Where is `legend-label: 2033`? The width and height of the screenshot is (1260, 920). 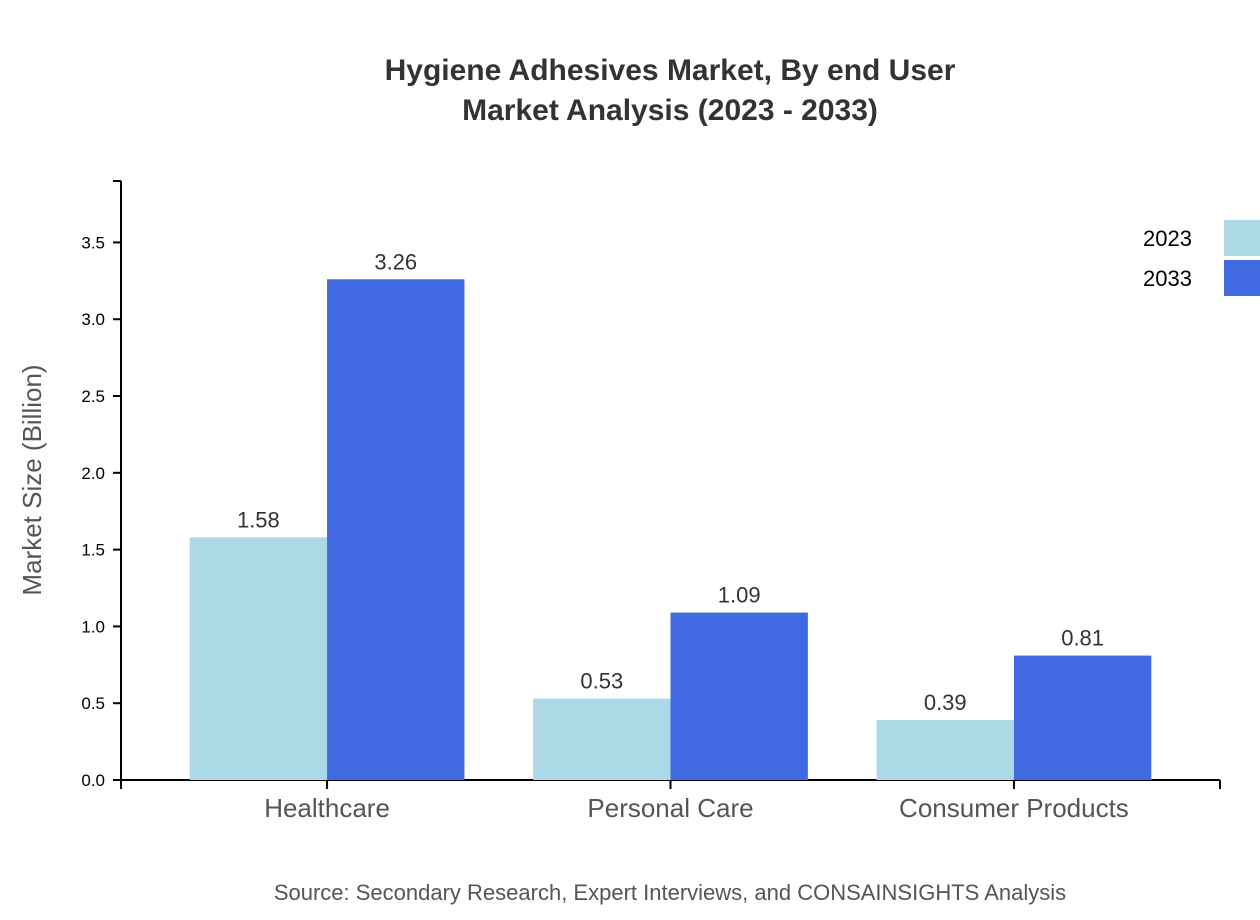 legend-label: 2033 is located at coordinates (1167, 278).